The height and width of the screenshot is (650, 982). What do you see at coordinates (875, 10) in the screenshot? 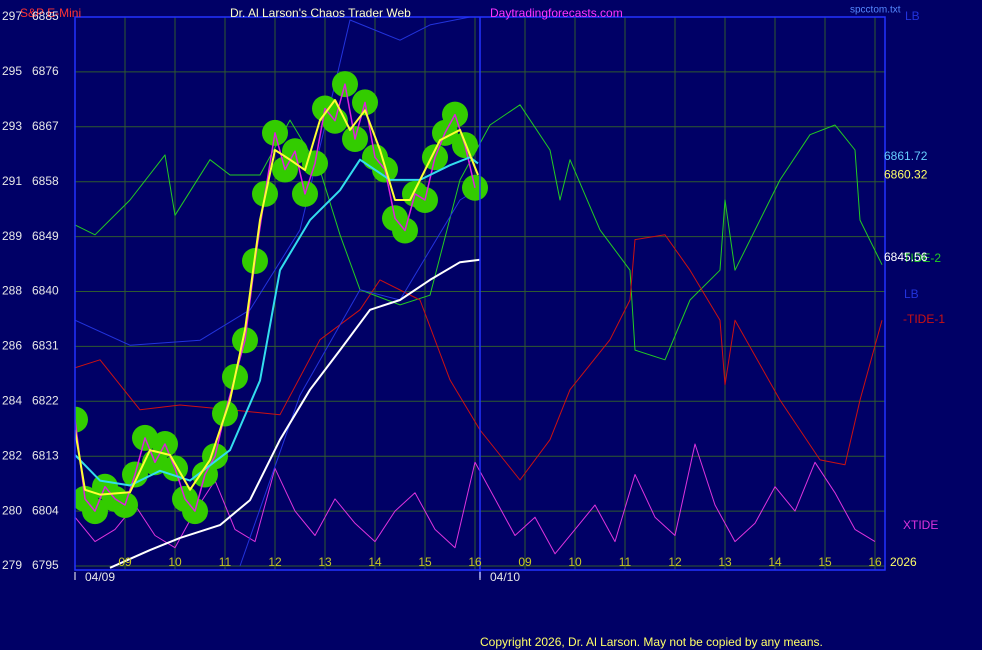
I see `file-name: spcctom.txt` at bounding box center [875, 10].